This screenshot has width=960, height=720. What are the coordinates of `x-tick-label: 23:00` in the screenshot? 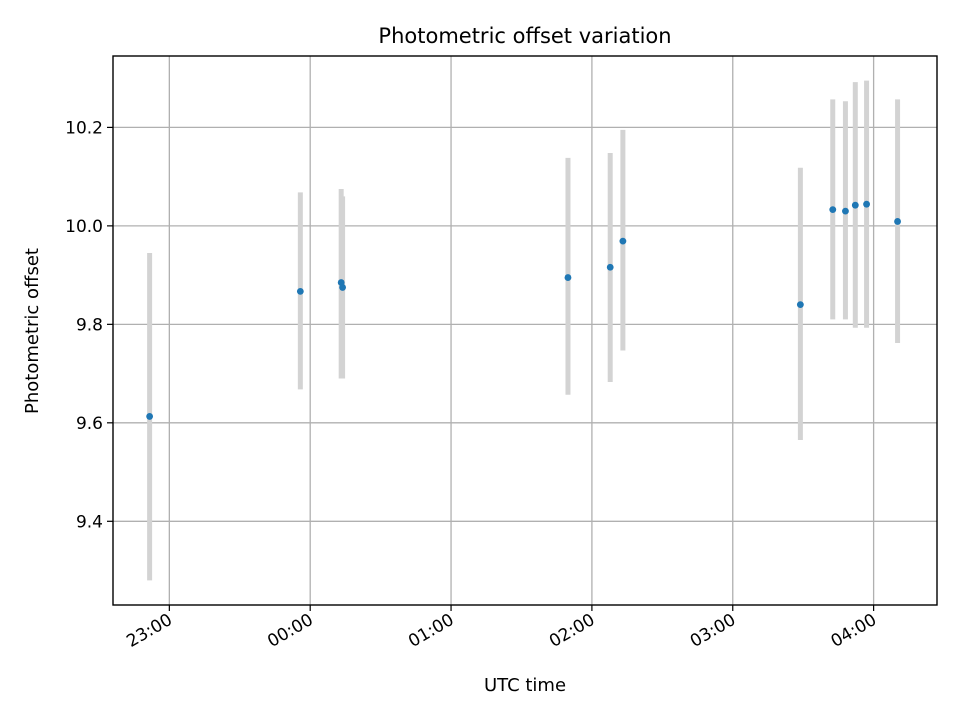 It's located at (149, 631).